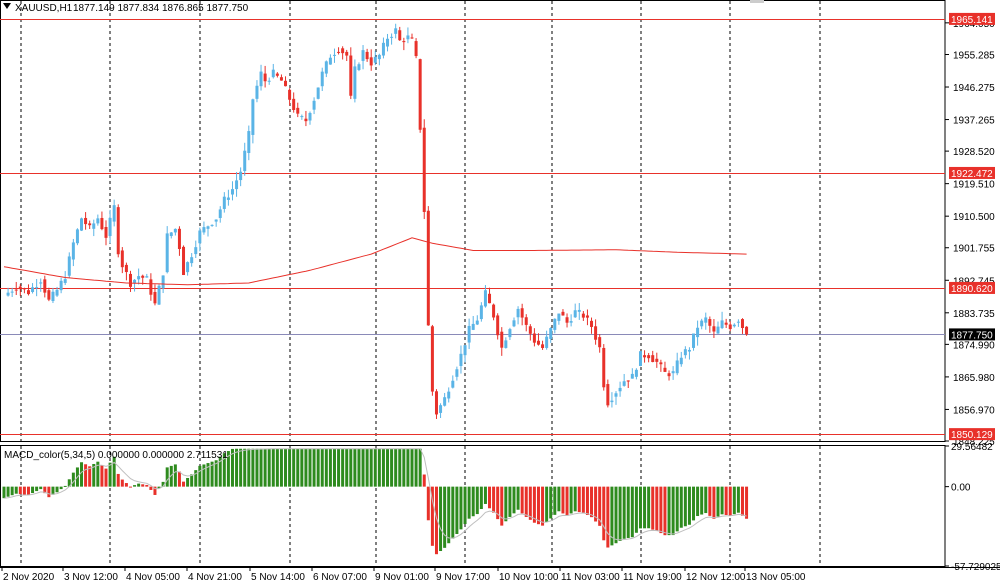 The image size is (1000, 585). I want to click on current-price-tag: 1877.750, so click(972, 334).